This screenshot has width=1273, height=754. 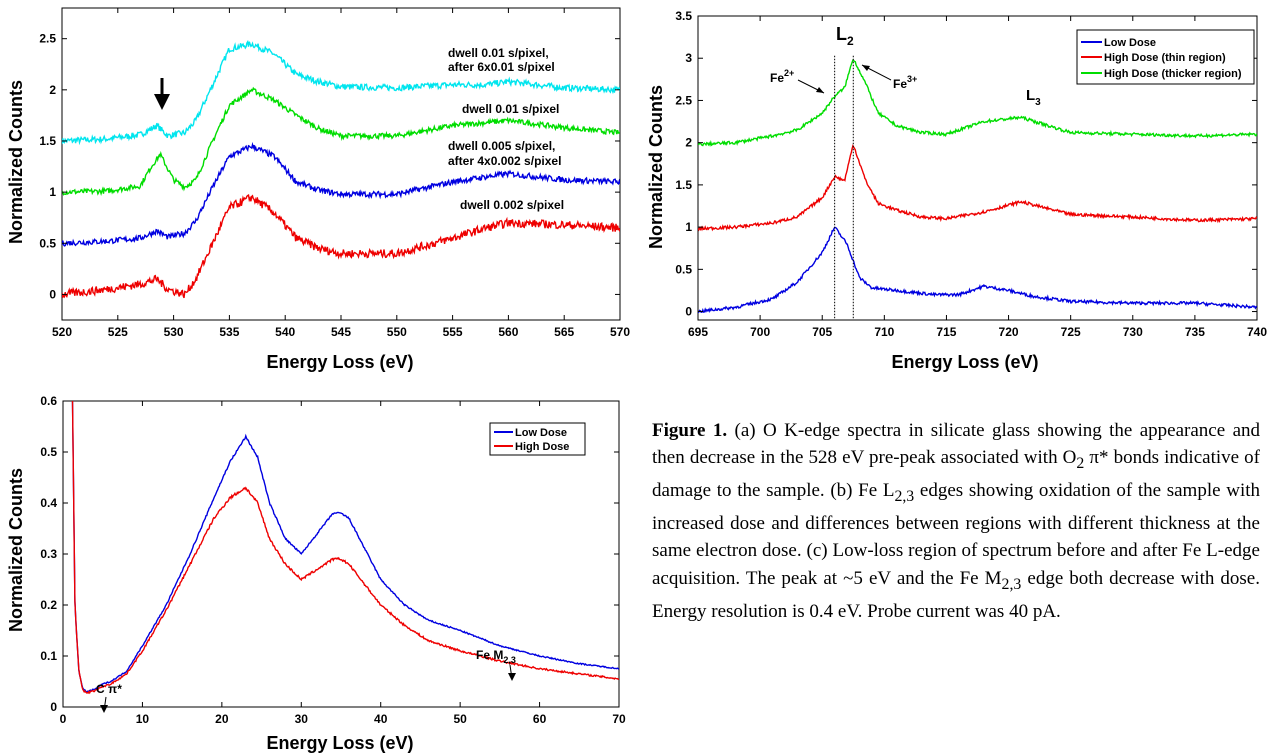 I want to click on caption-sub-2: 2,3, so click(x=904, y=496).